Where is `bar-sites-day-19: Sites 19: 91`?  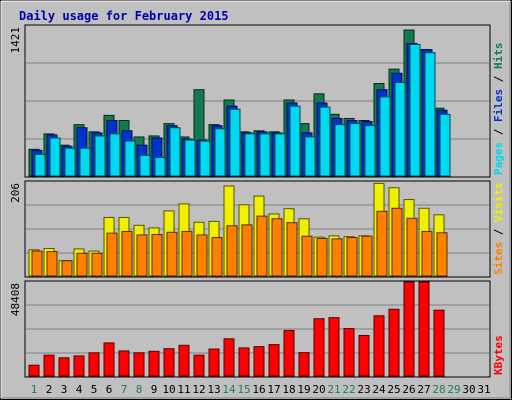 bar-sites-day-19: Sites 19: 91 is located at coordinates (307, 256).